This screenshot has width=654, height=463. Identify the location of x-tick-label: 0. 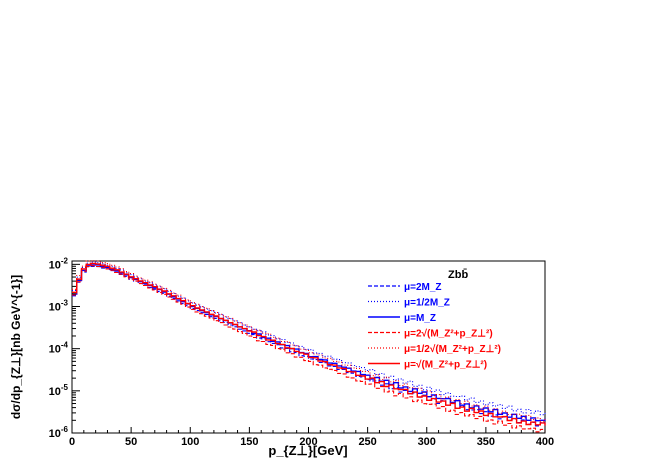
(72, 442).